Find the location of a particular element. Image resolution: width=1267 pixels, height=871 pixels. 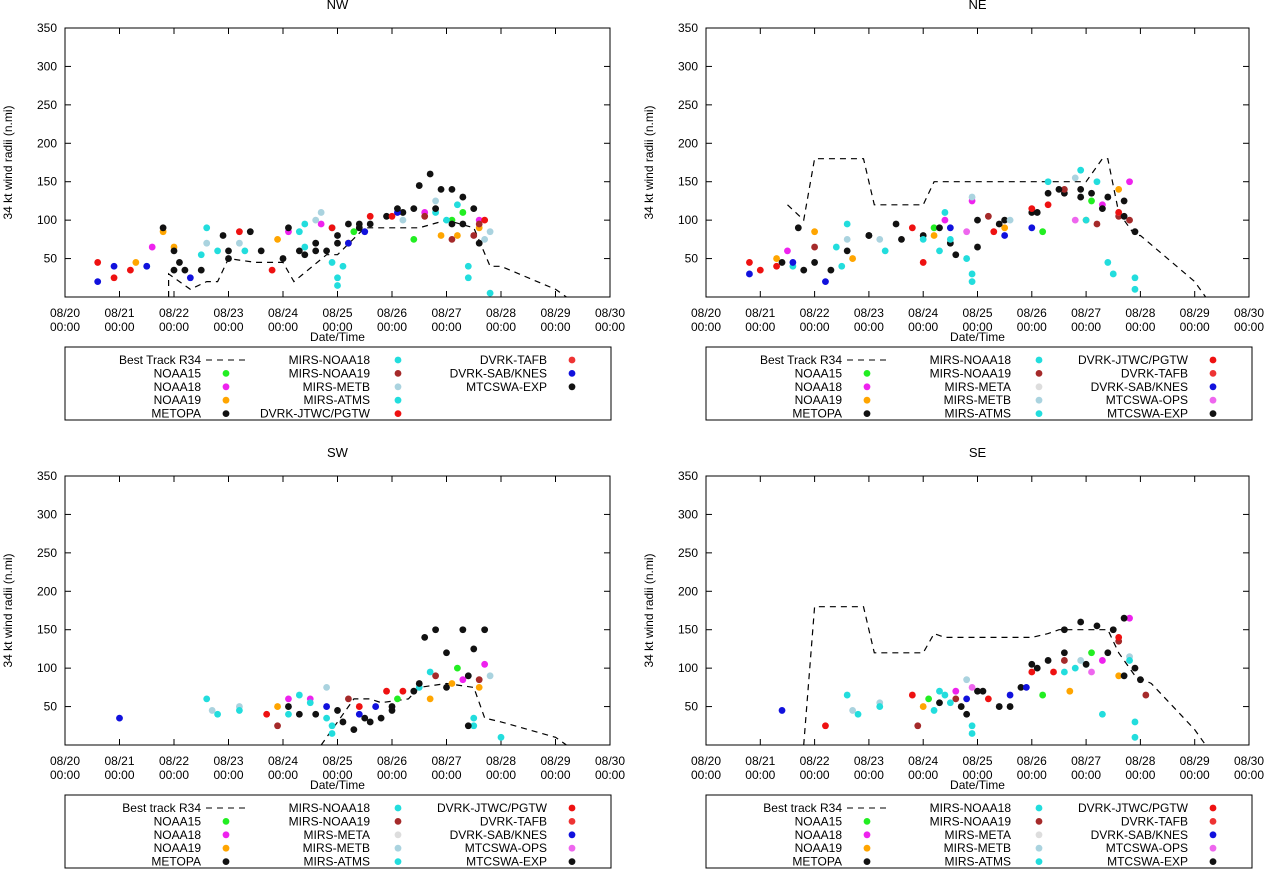

legend-label: Best Track R34 is located at coordinates (801, 360).